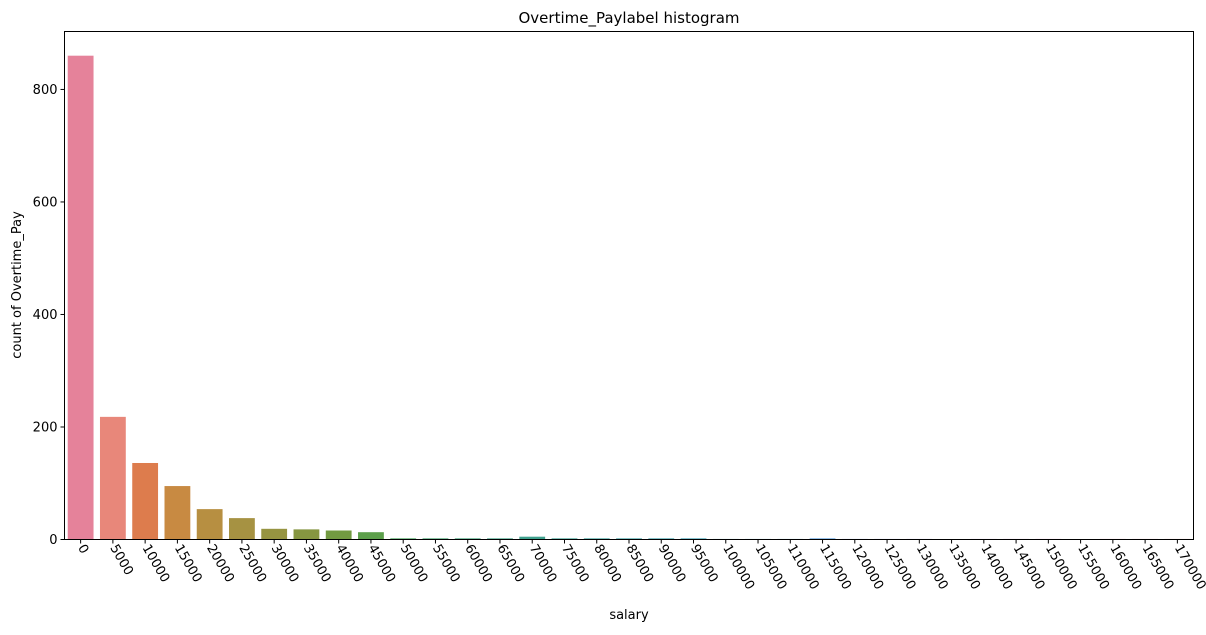 The height and width of the screenshot is (635, 1206). Describe the element at coordinates (446, 563) in the screenshot. I see `x-tick-label: 55000` at that location.